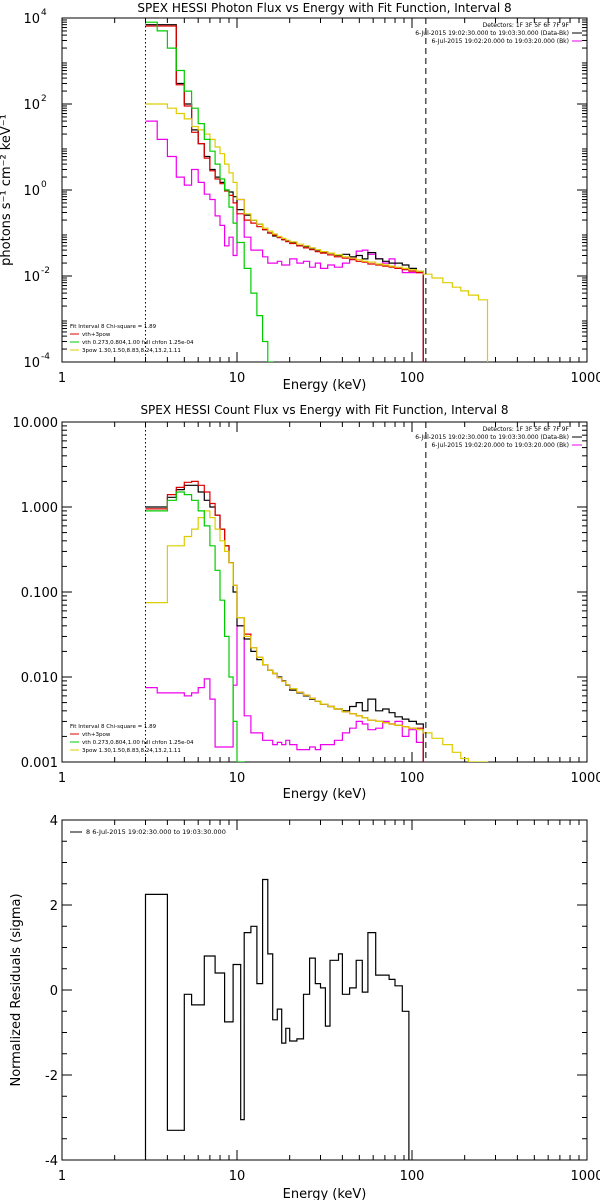 The height and width of the screenshot is (1200, 600). Describe the element at coordinates (16, 989) in the screenshot. I see `y-axis-label: Normalized Residuals (sigma)` at that location.